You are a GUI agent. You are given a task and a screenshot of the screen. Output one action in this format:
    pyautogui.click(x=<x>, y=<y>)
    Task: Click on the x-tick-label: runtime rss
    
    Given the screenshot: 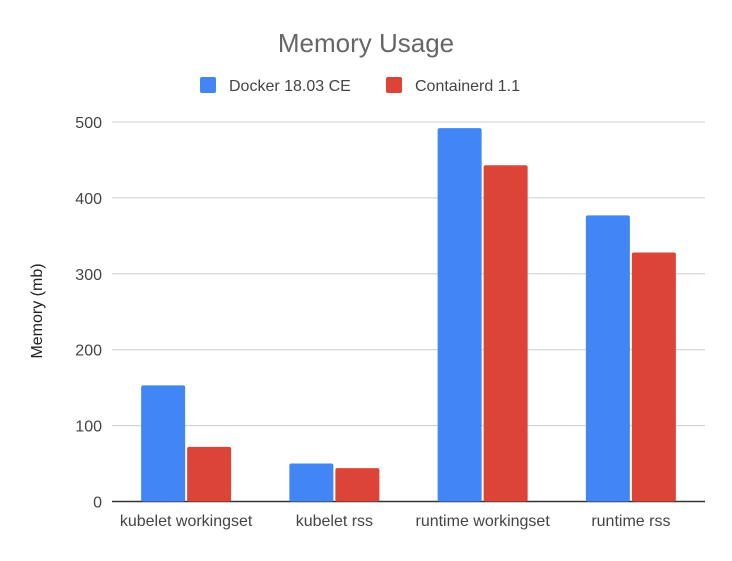 What is the action you would take?
    pyautogui.click(x=630, y=521)
    